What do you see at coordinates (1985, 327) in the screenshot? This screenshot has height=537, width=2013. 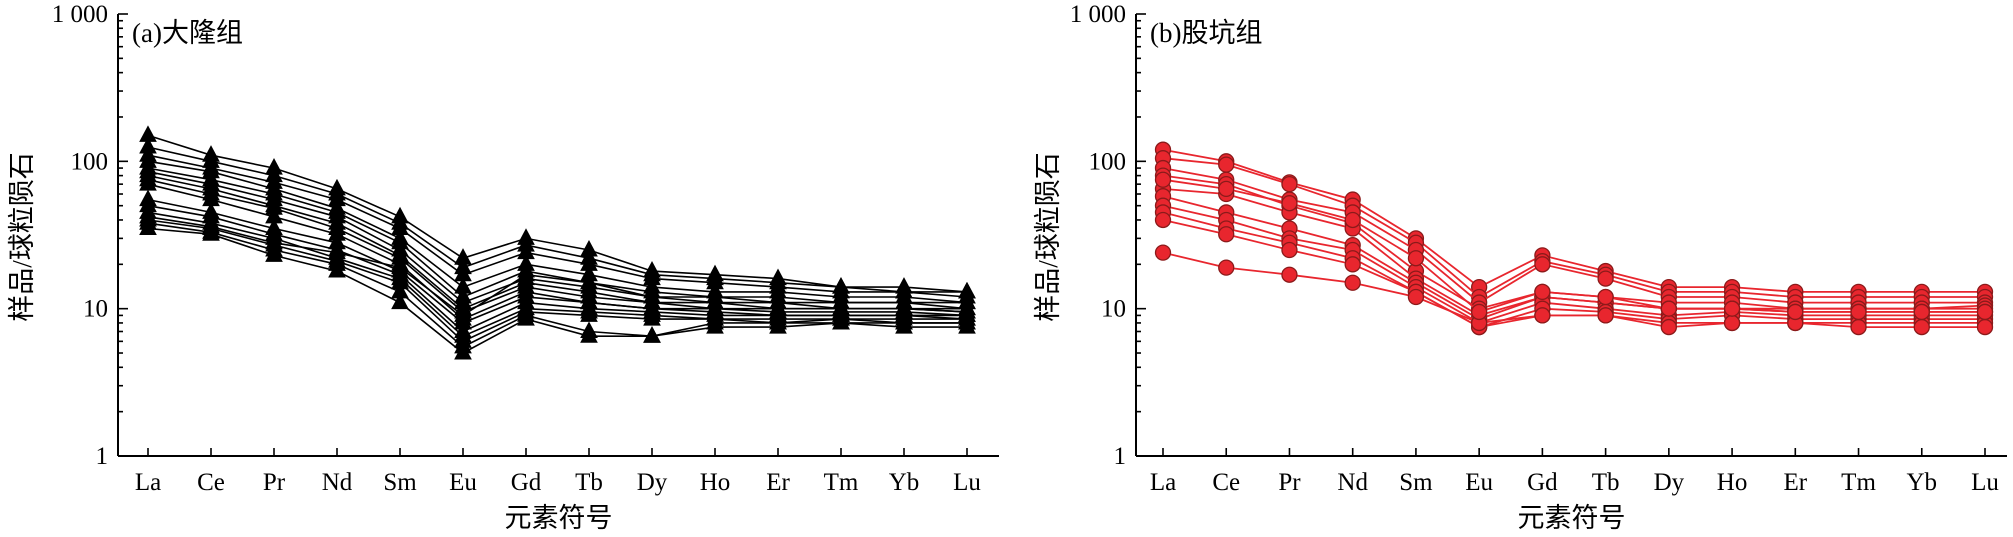 I see `series-10-point-Lu` at bounding box center [1985, 327].